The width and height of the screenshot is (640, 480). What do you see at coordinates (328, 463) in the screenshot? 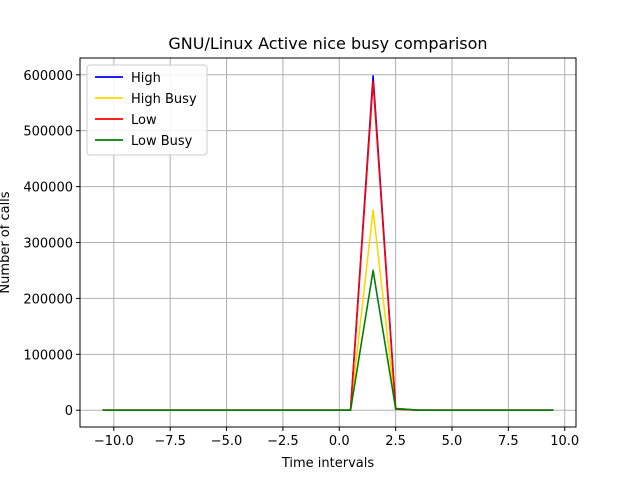
I see `x-axis-label: Time intervals` at bounding box center [328, 463].